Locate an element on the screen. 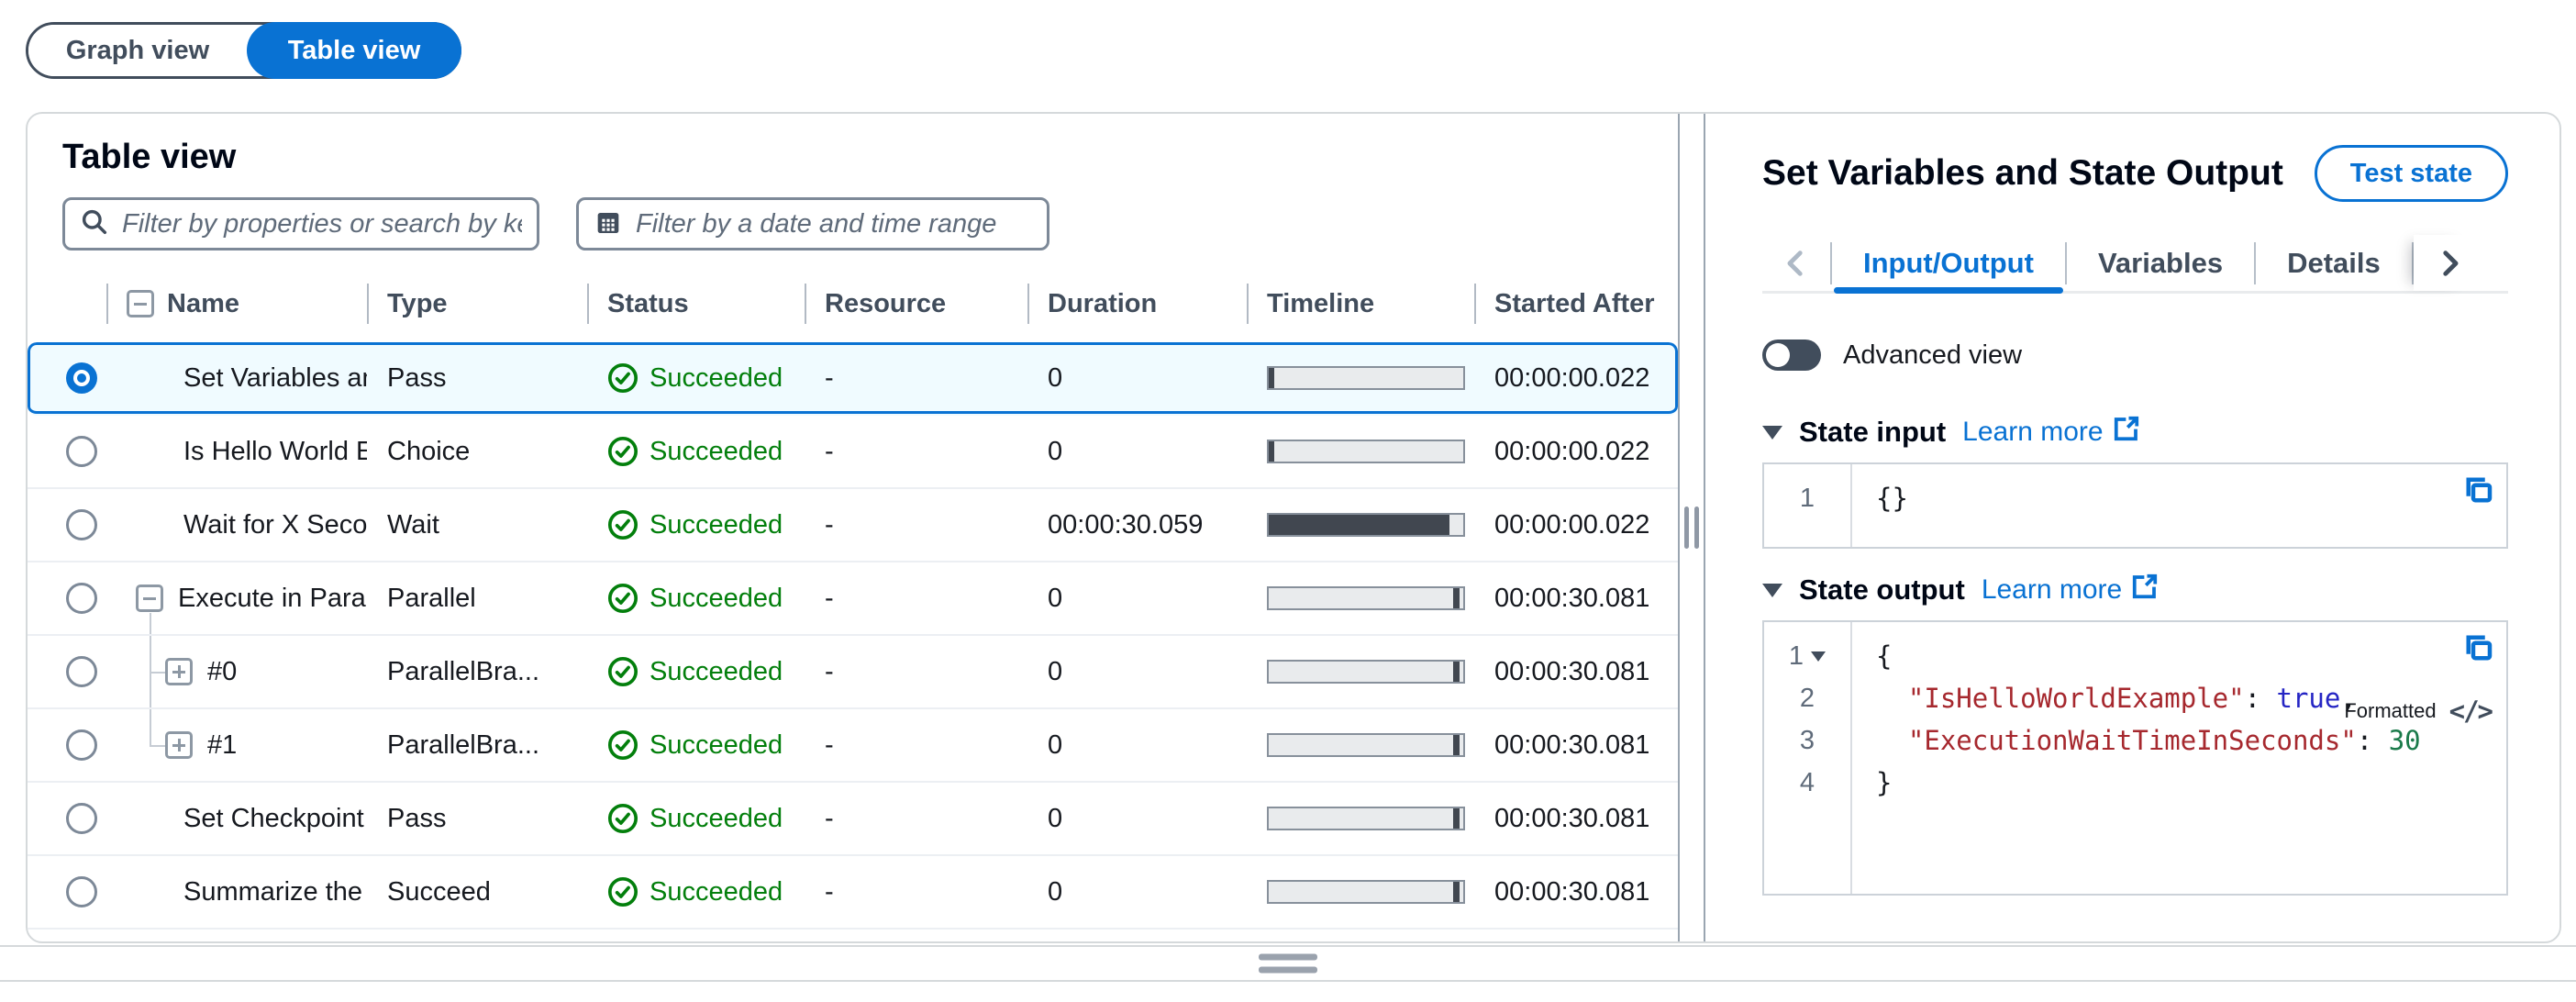 This screenshot has height=1002, width=2576. code-token: true is located at coordinates (2308, 698).